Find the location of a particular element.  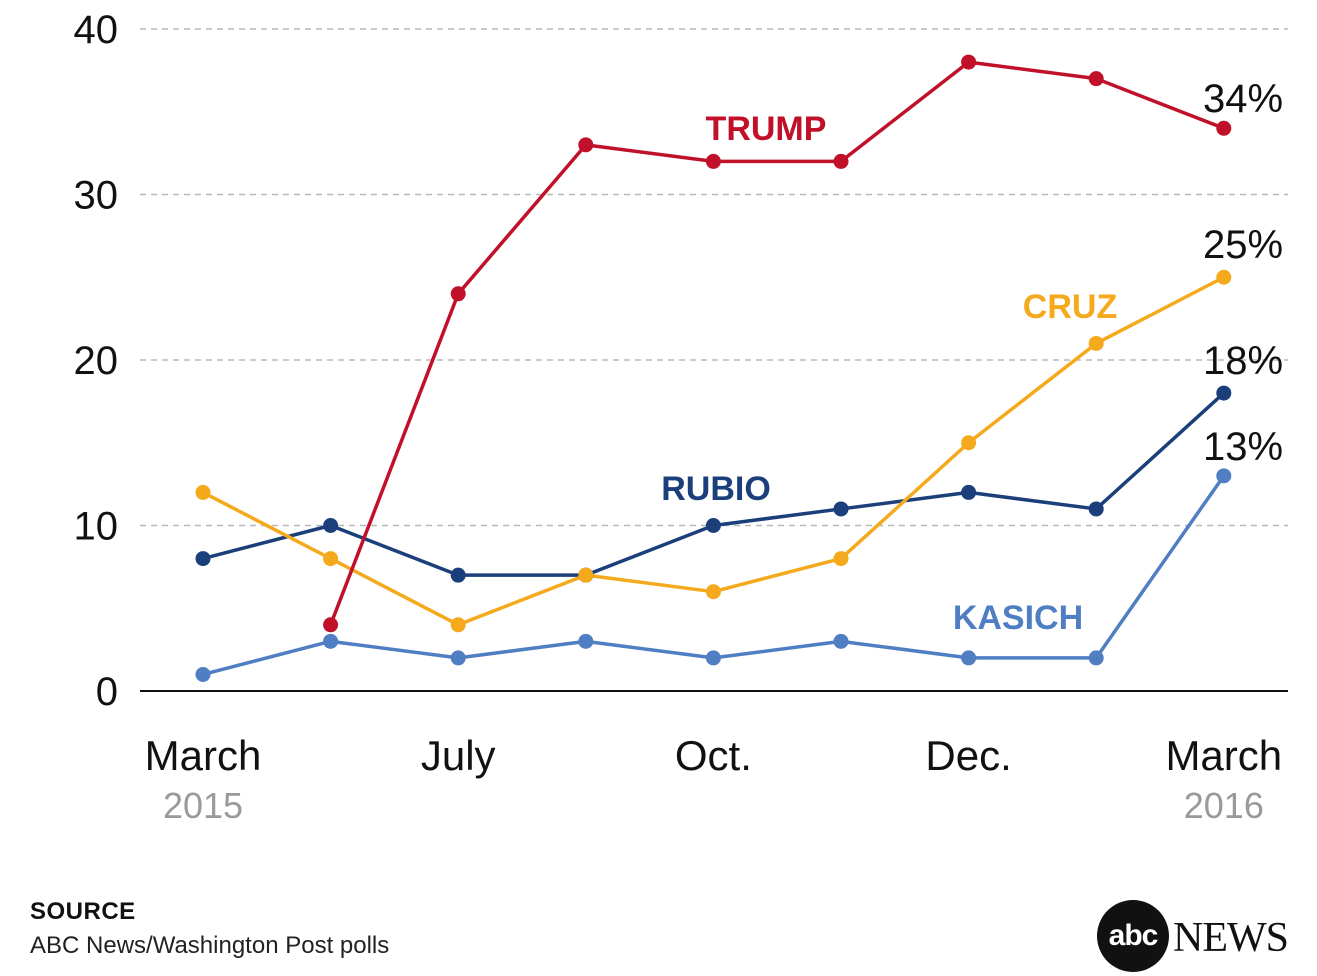

abc-logo-circle: abc is located at coordinates (1133, 936).